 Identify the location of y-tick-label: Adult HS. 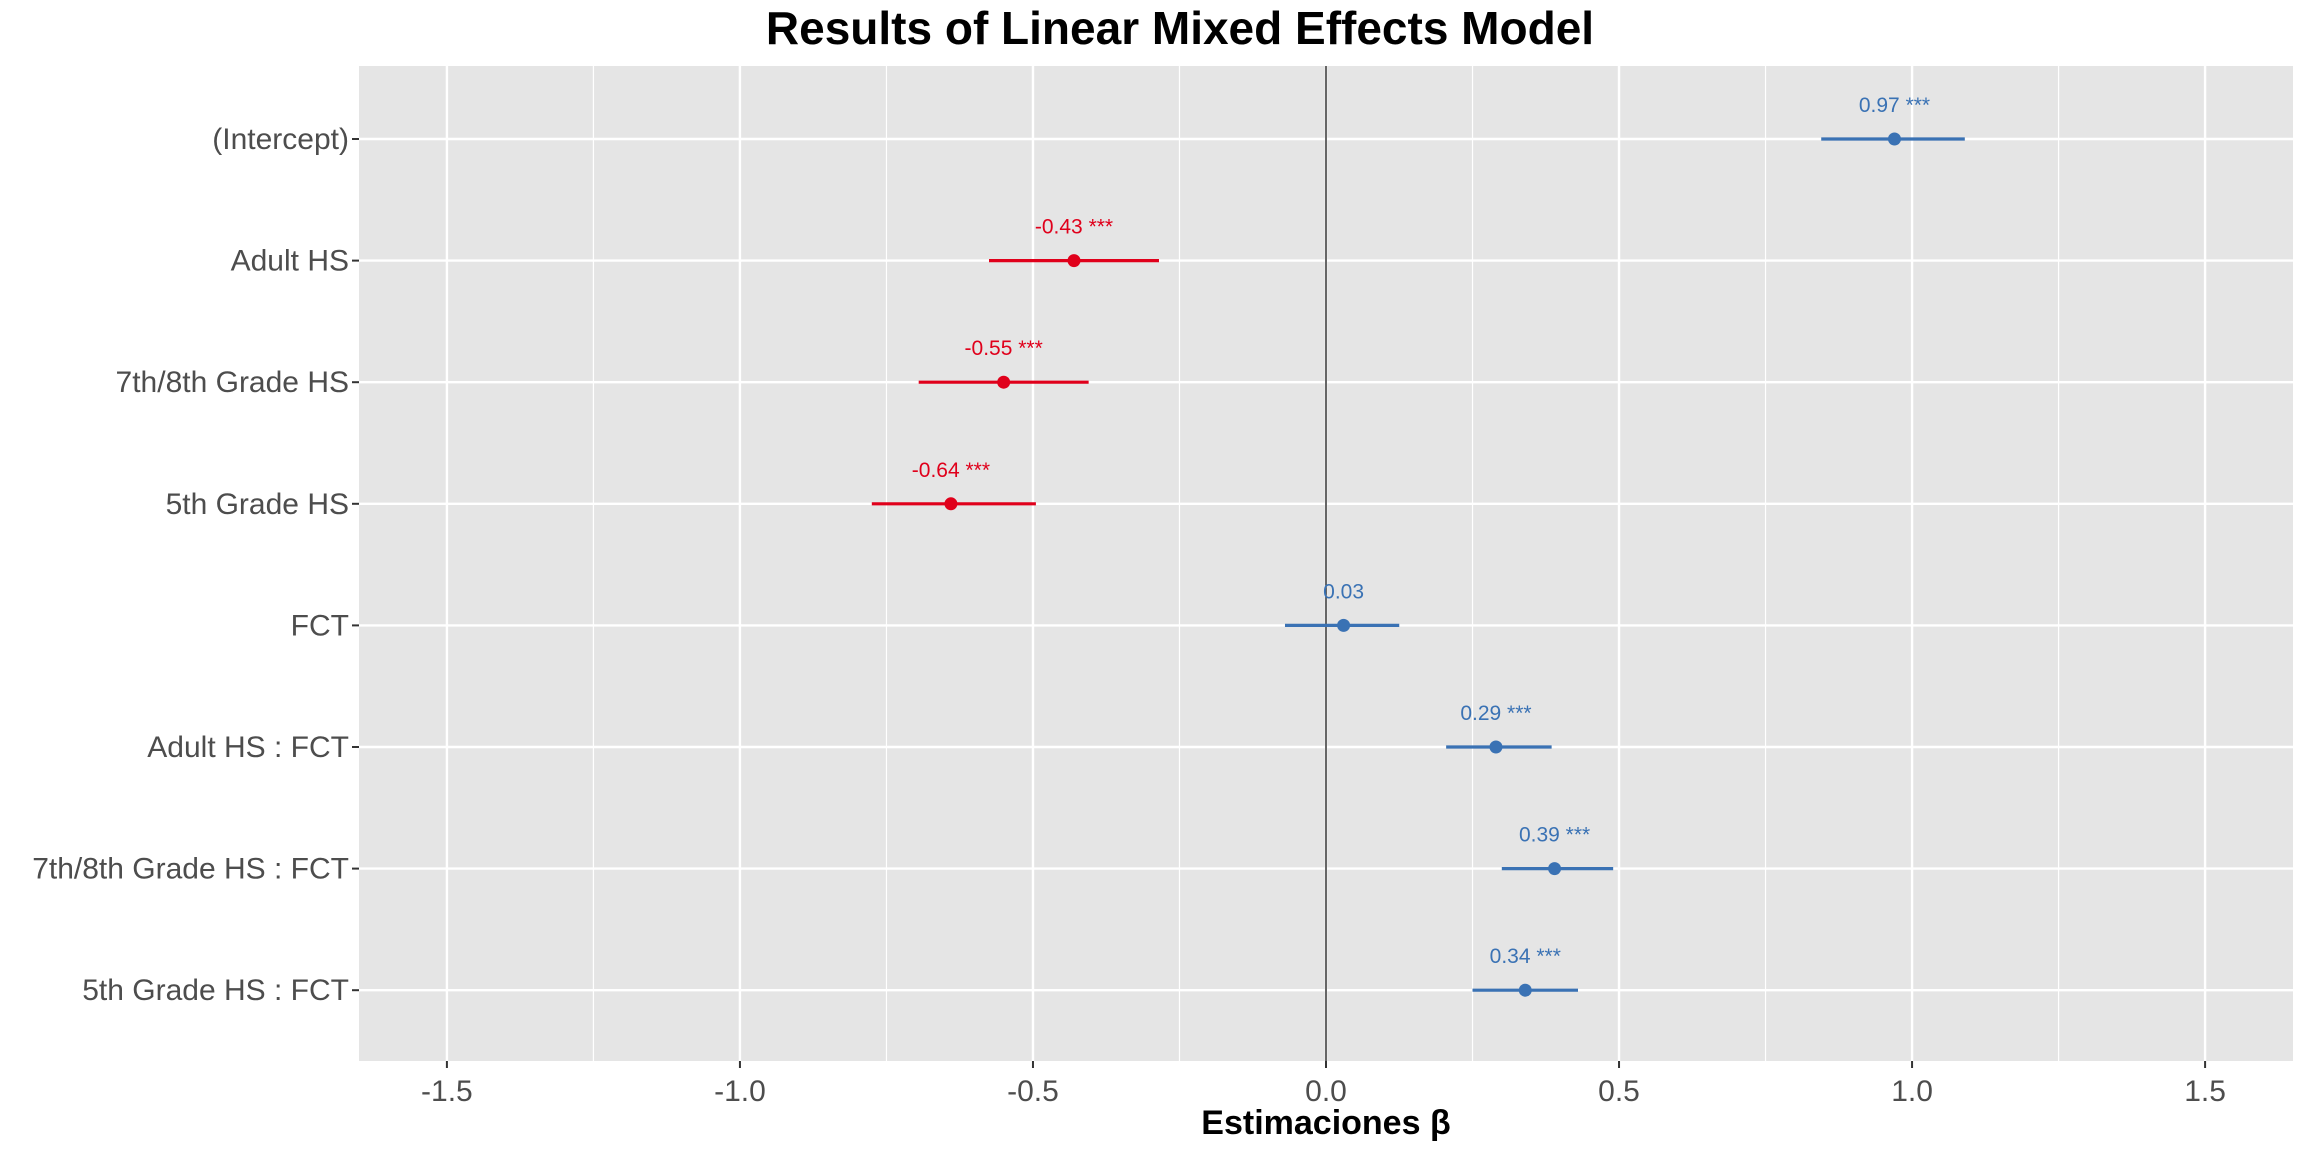
(290, 261).